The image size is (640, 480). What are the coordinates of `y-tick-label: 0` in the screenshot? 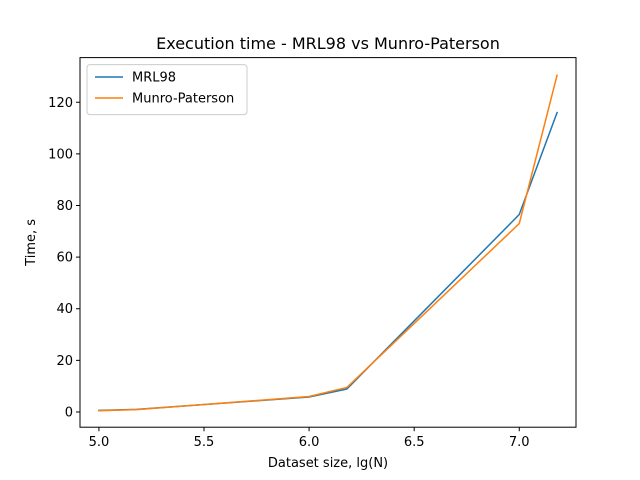 It's located at (69, 412).